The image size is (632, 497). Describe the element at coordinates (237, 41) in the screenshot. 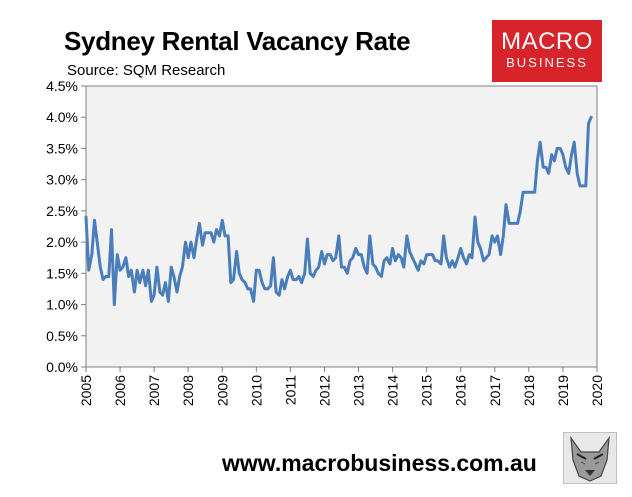

I see `chart-title: Sydney Rental Vacancy Rate` at that location.